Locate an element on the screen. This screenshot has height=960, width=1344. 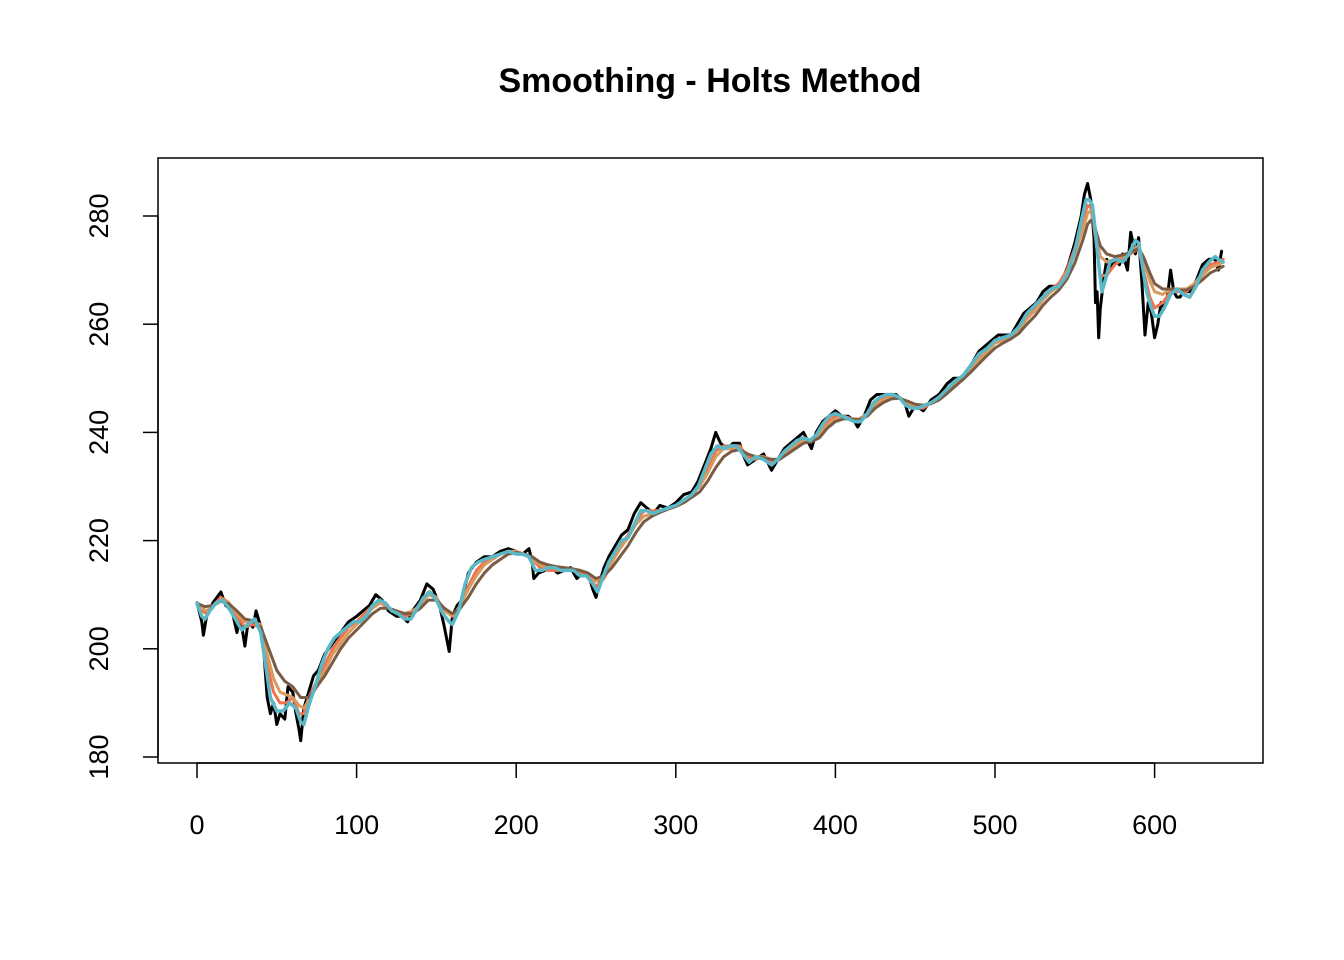
x-tick-label: 600 is located at coordinates (1154, 825).